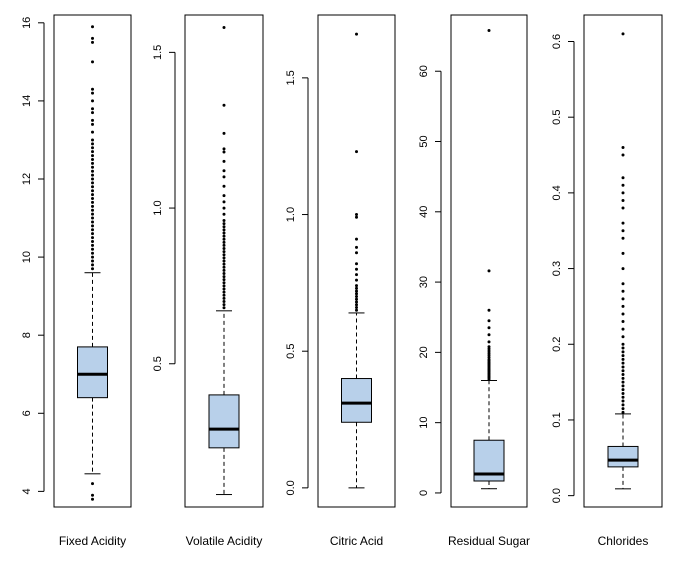 The height and width of the screenshot is (562, 674). Describe the element at coordinates (158, 52) in the screenshot. I see `y-tick-label: 1.5` at that location.